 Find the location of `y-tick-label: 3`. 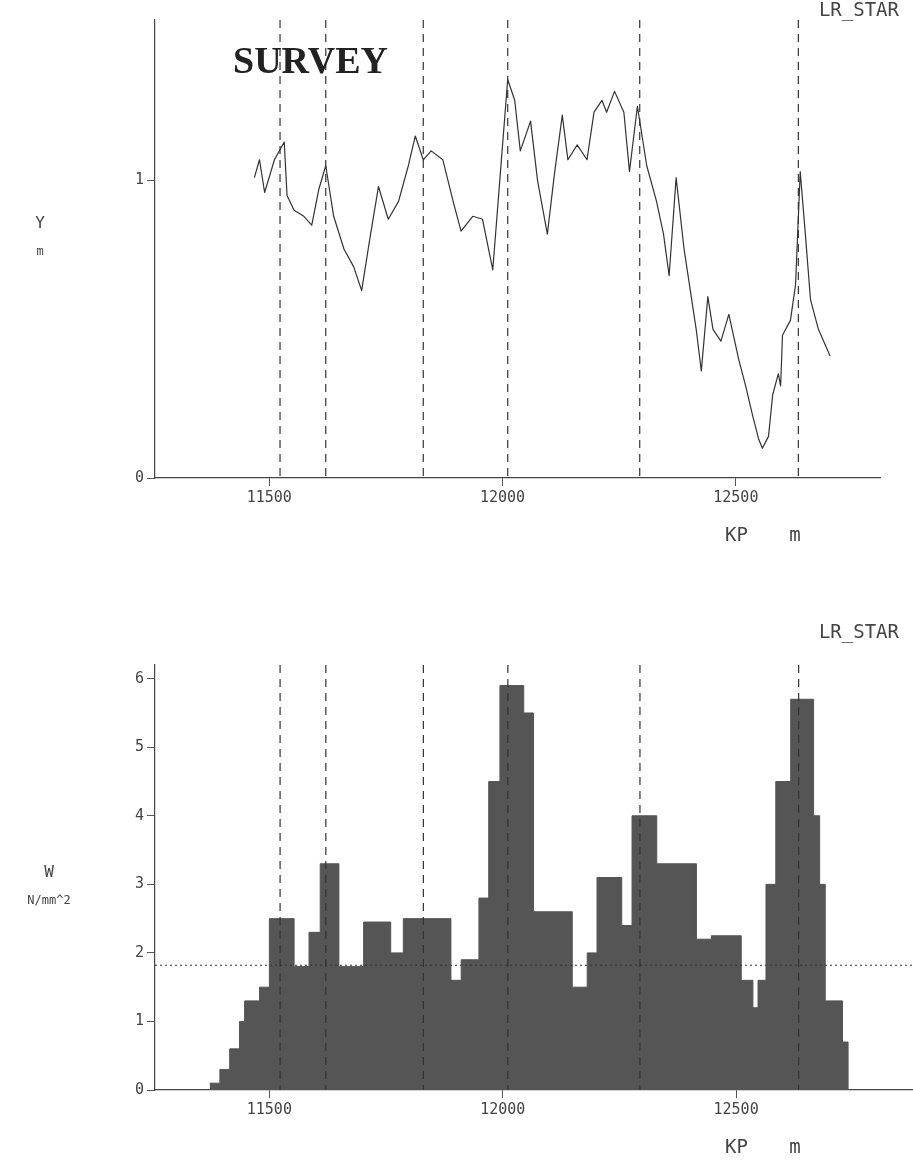

y-tick-label: 3 is located at coordinates (139, 883).